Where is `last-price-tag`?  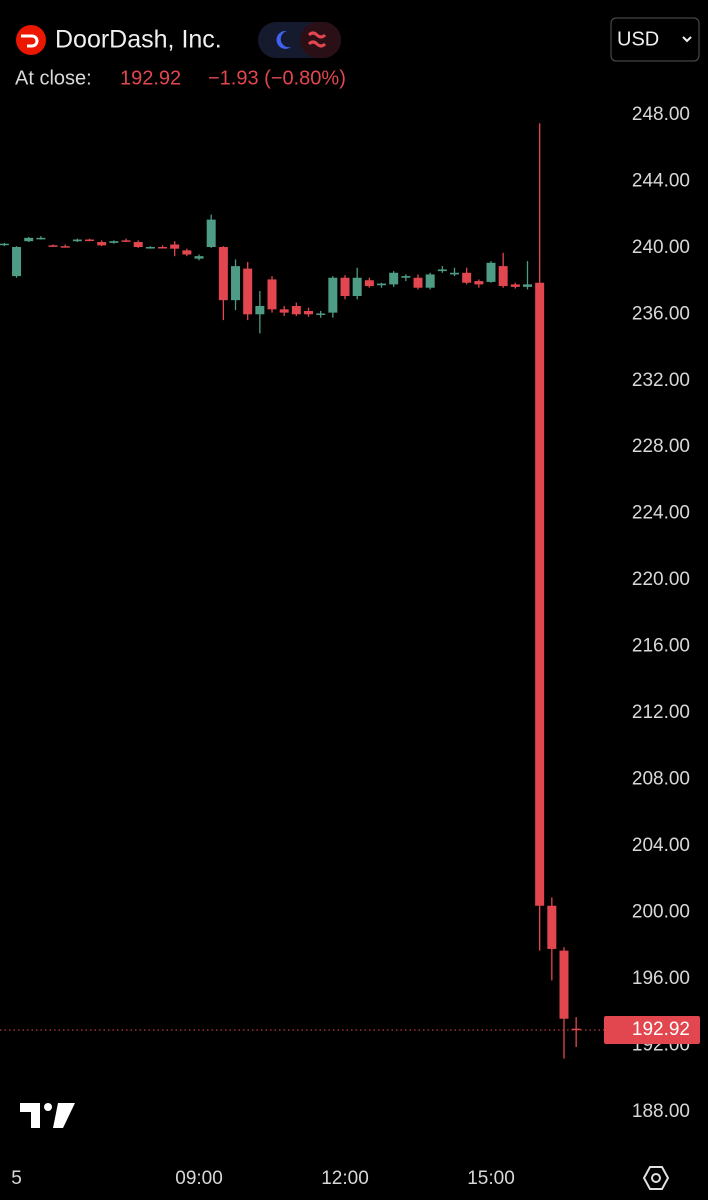 last-price-tag is located at coordinates (652, 1030).